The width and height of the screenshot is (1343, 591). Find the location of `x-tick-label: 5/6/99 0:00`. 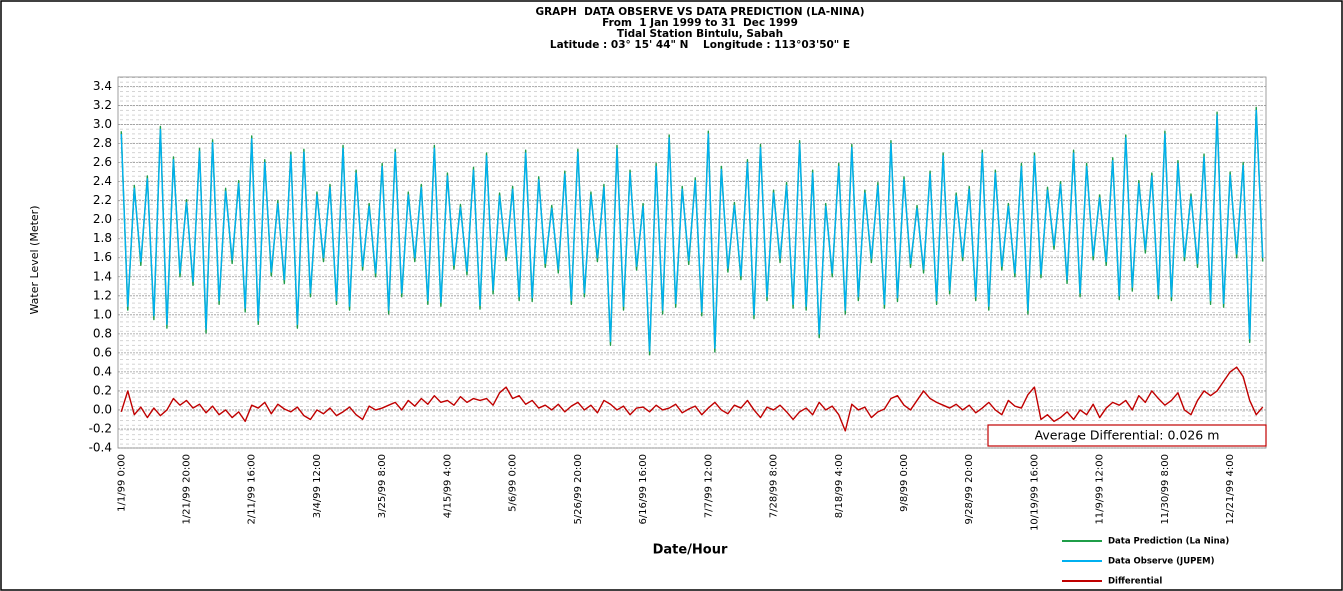

x-tick-label: 5/6/99 0:00 is located at coordinates (513, 483).